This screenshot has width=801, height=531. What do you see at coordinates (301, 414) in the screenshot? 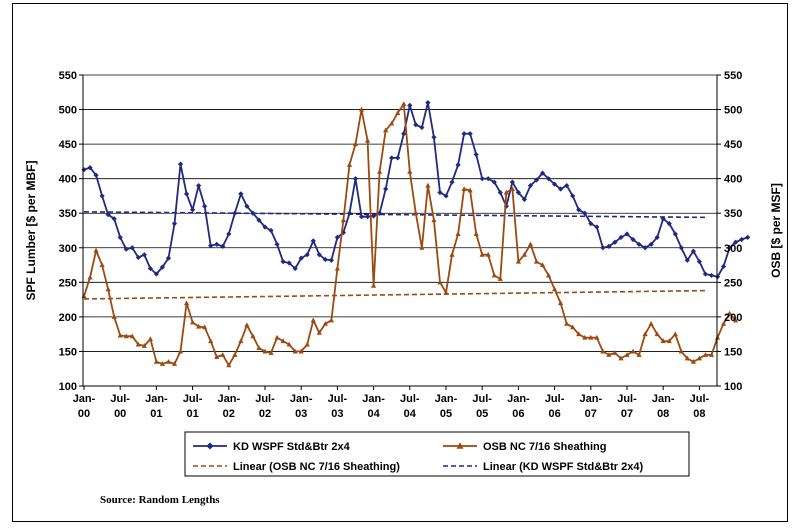
I see `x-tick-label: 03` at bounding box center [301, 414].